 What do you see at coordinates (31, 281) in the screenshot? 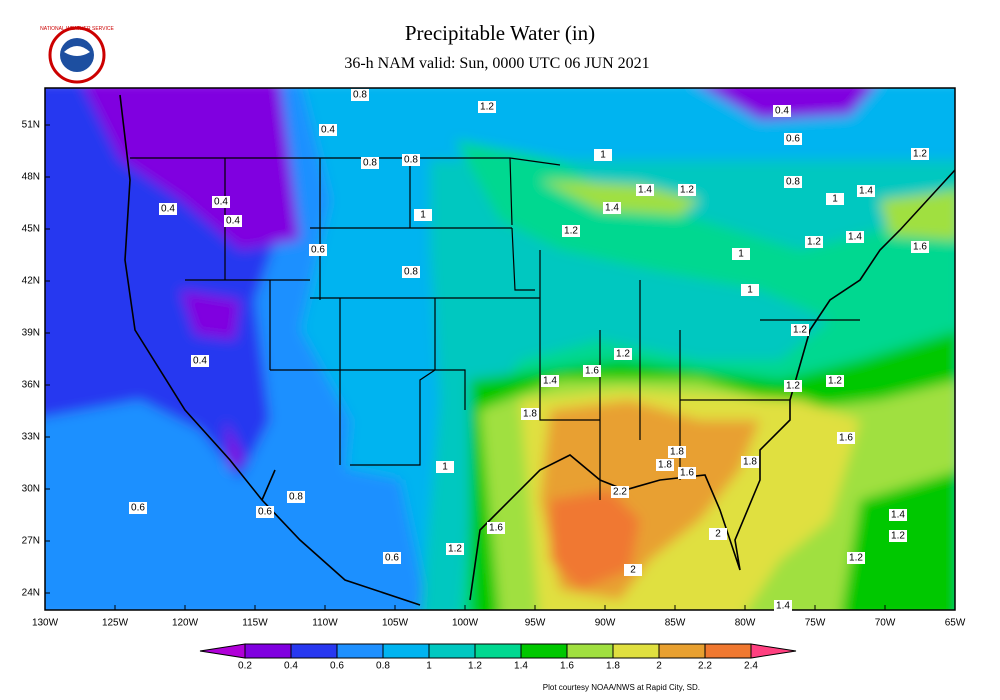
I see `lat-label: 42N` at bounding box center [31, 281].